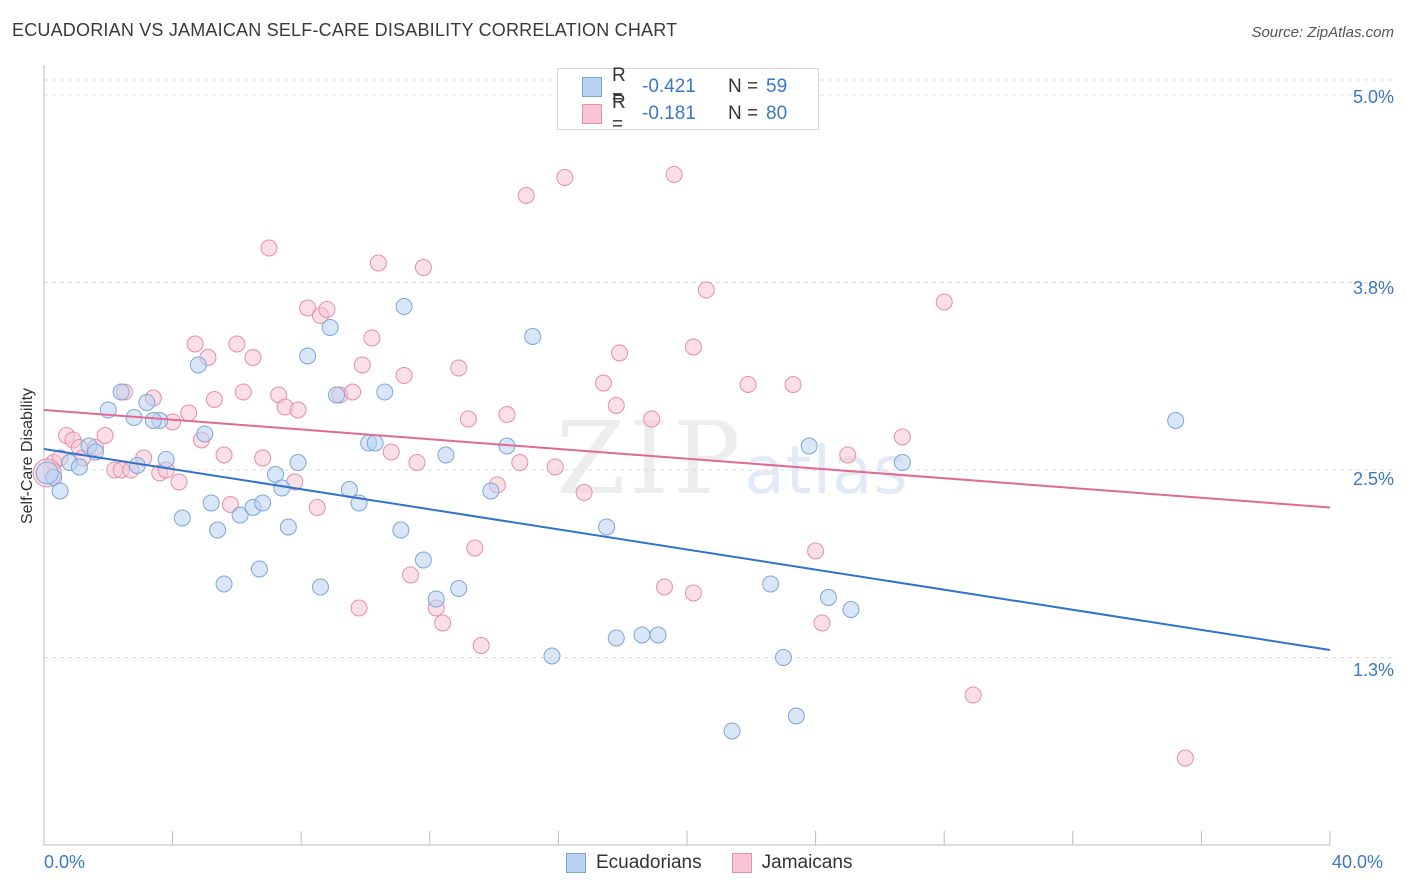 The width and height of the screenshot is (1406, 892). Describe the element at coordinates (743, 86) in the screenshot. I see `n-label: N =` at that location.